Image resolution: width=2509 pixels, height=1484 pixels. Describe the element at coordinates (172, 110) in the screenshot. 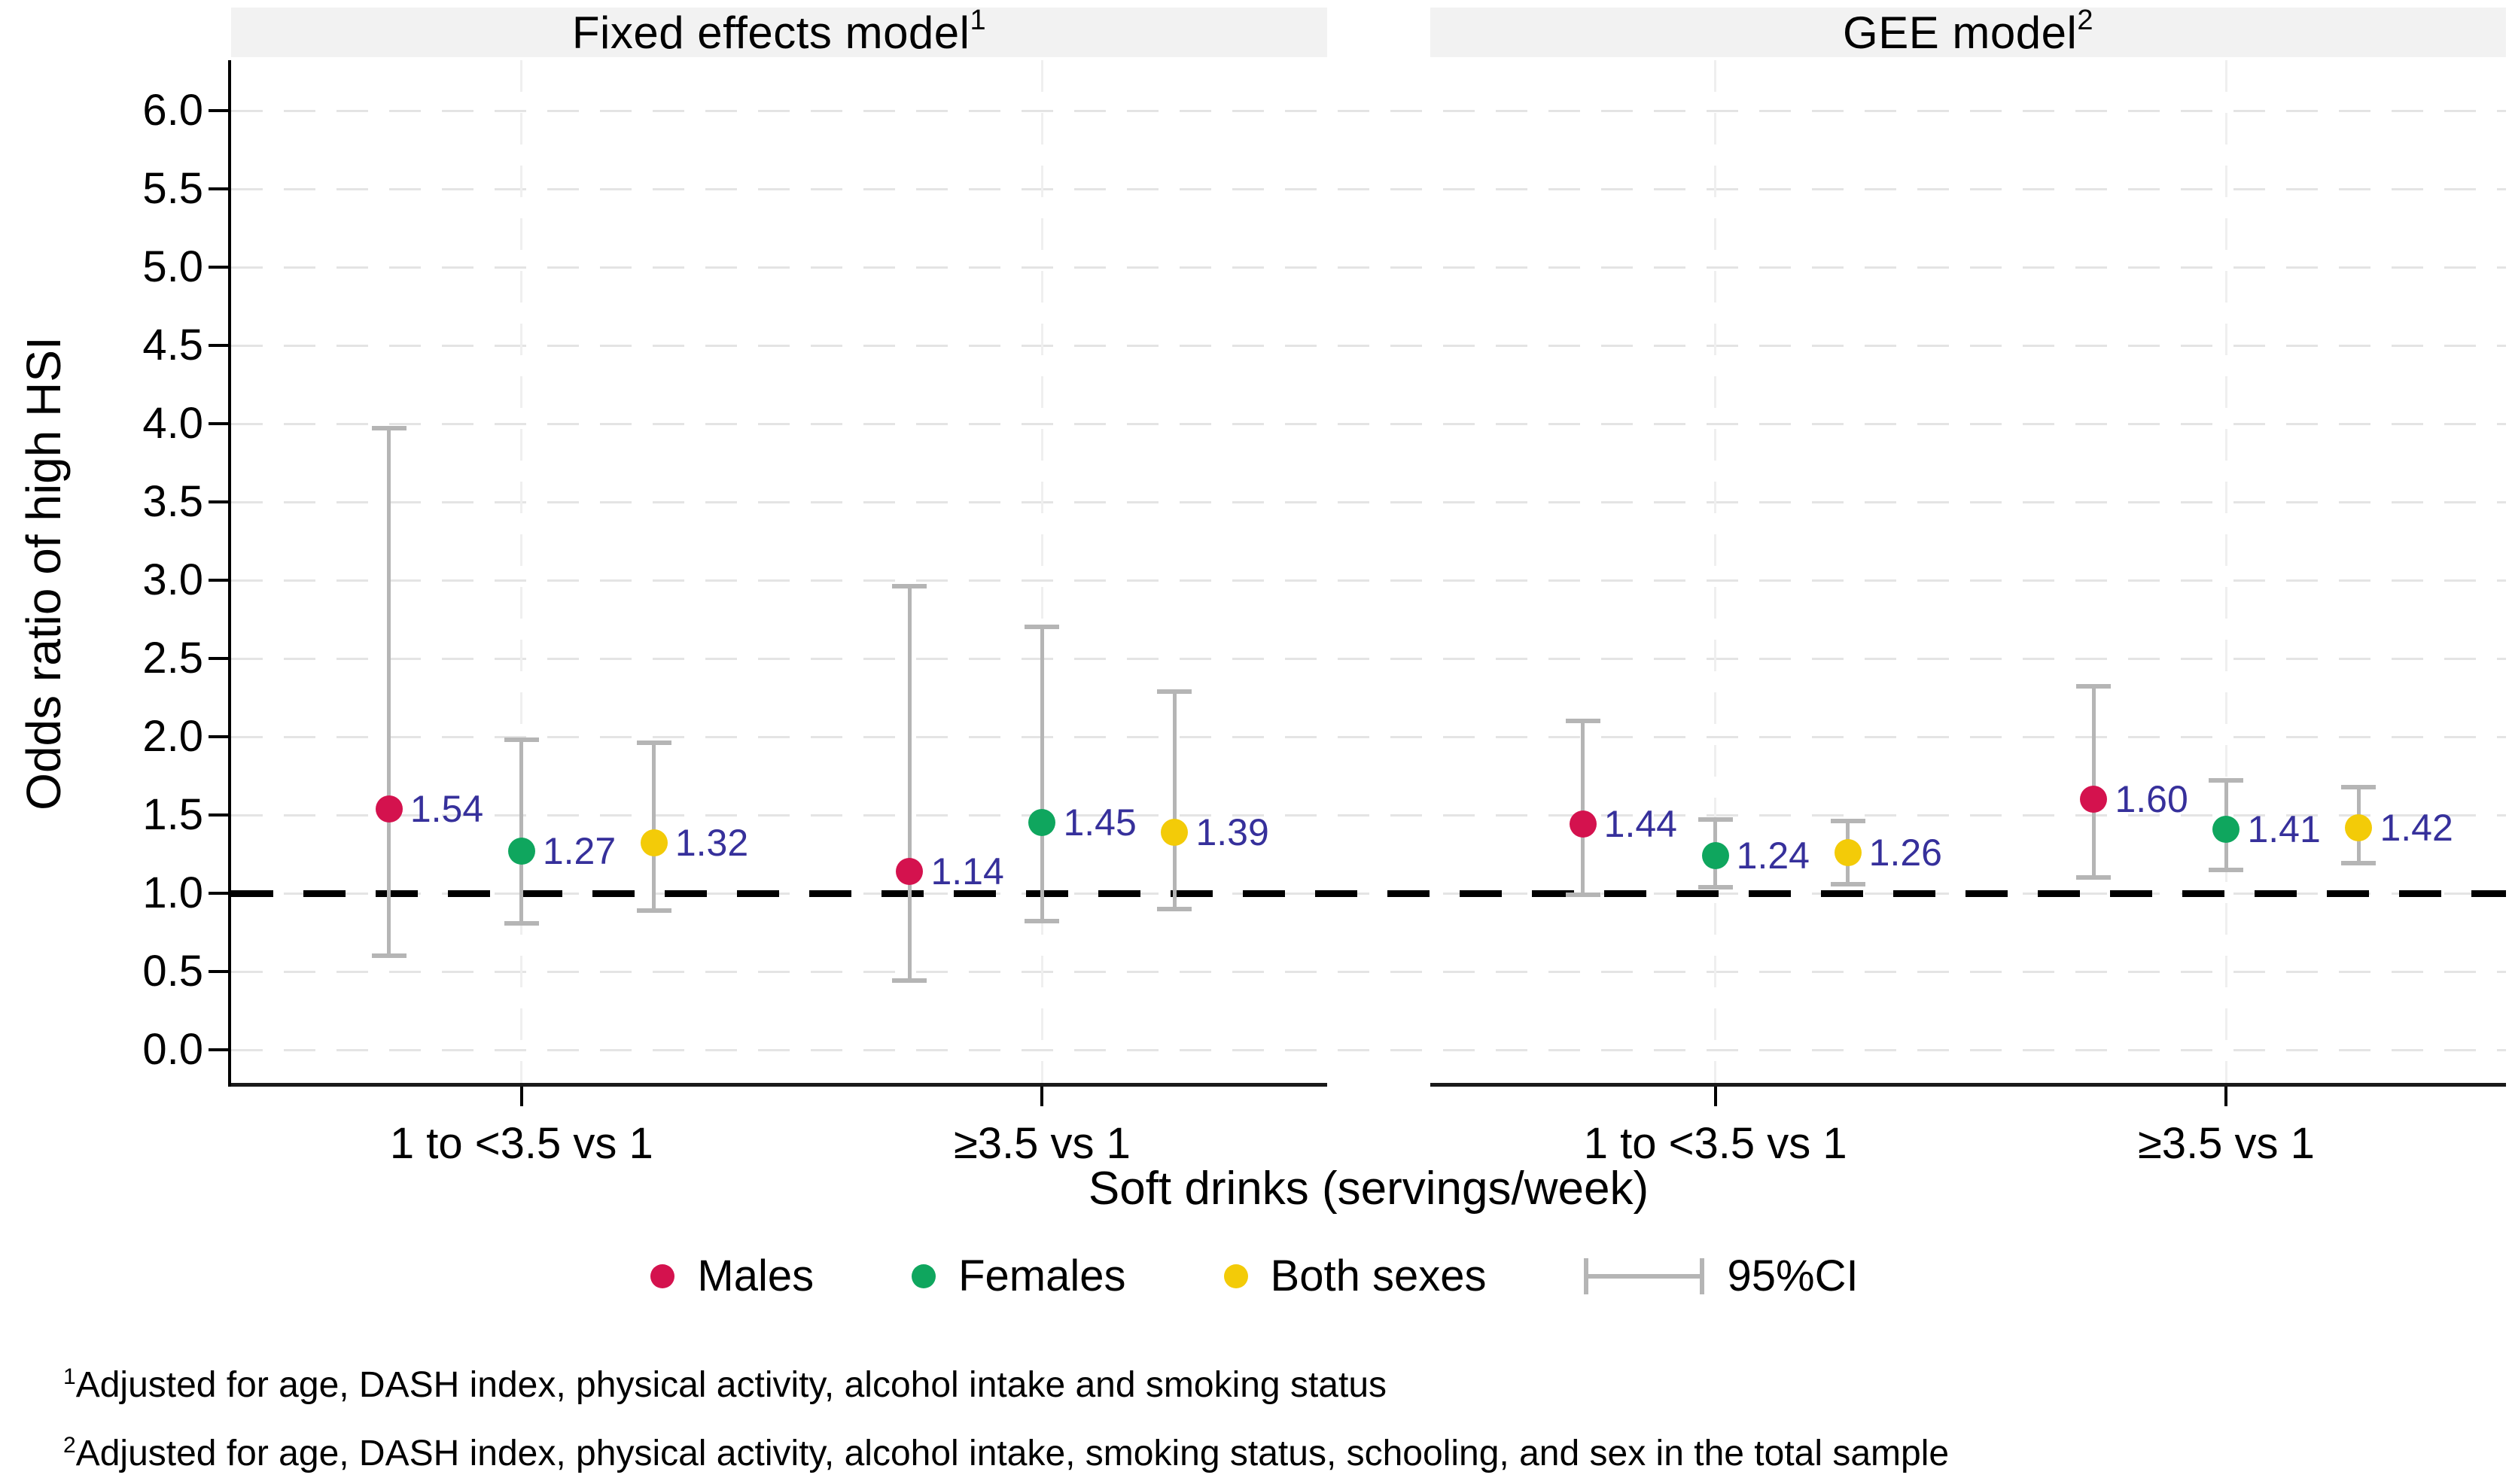

I see `y-tick-label: 6.0` at that location.